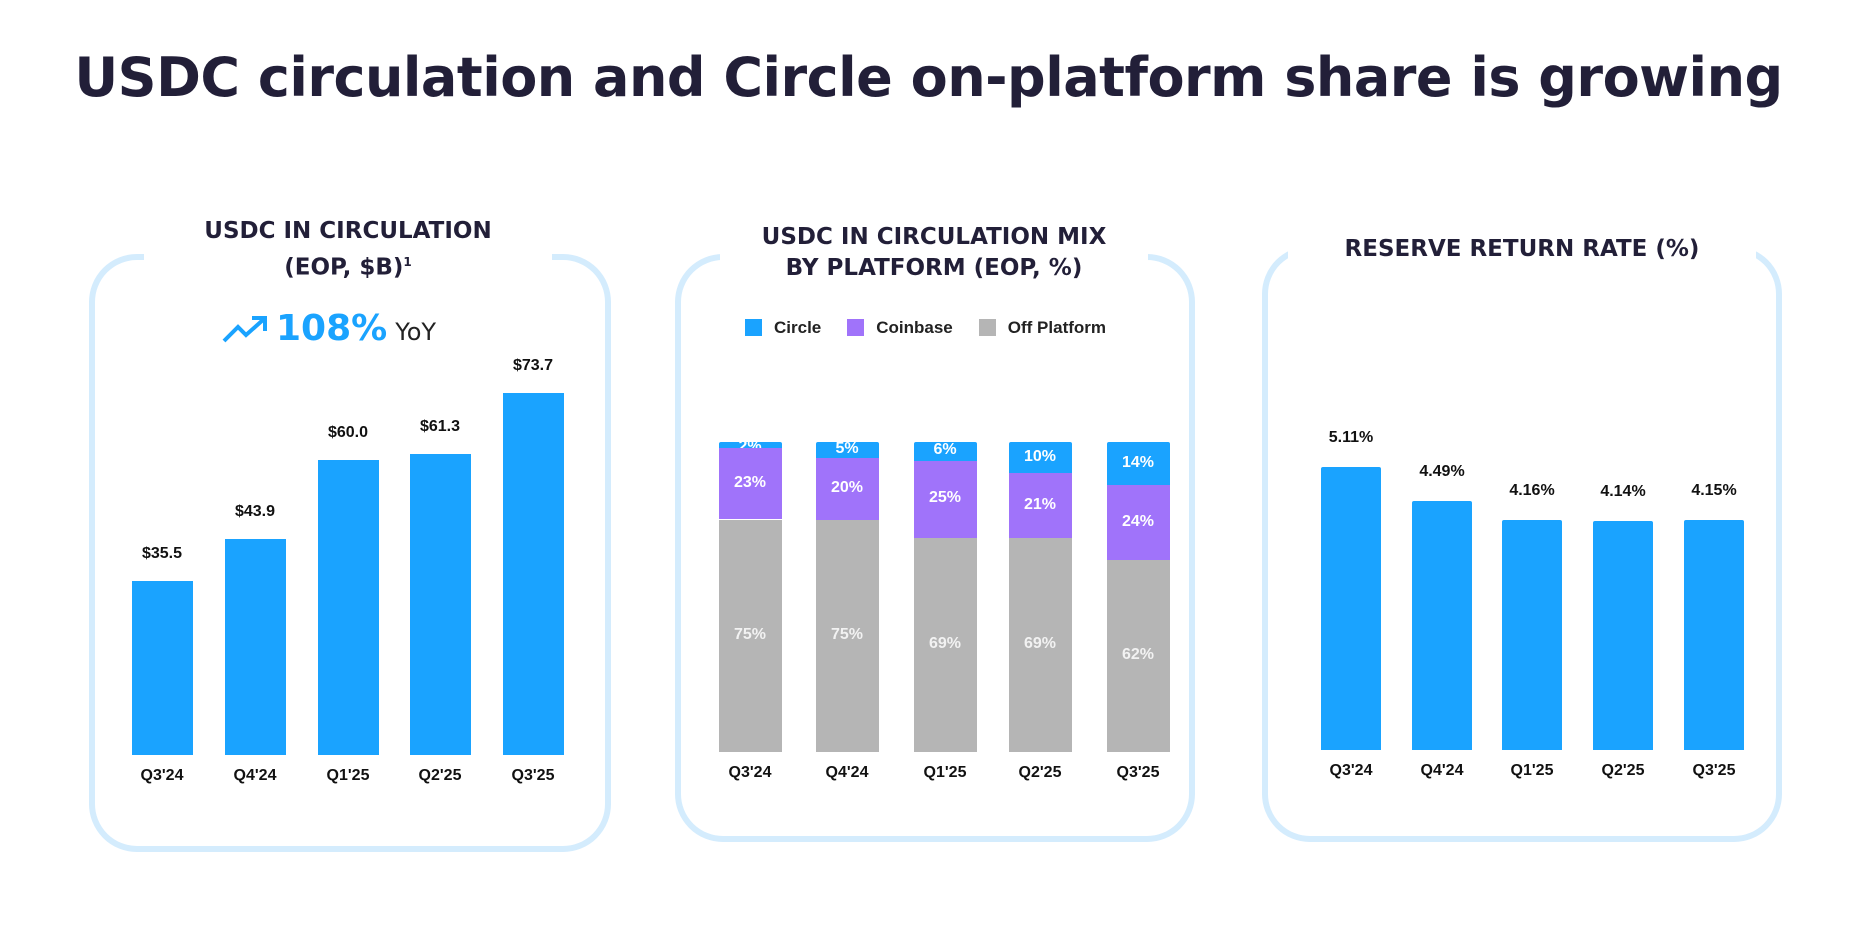  I want to click on chart1-data-label: $43.9, so click(255, 512).